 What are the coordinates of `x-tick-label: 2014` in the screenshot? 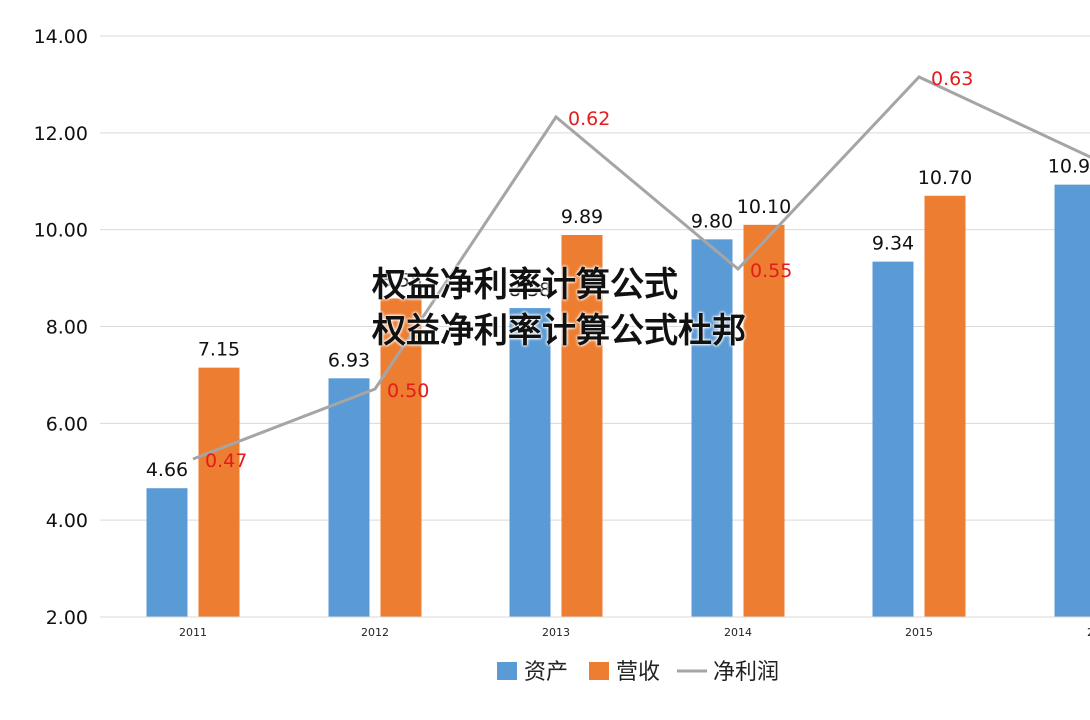 It's located at (738, 632).